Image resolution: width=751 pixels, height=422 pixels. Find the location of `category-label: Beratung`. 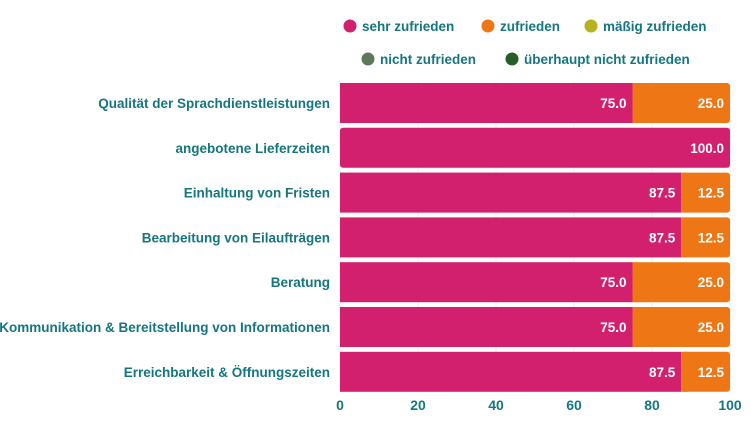

category-label: Beratung is located at coordinates (300, 282).